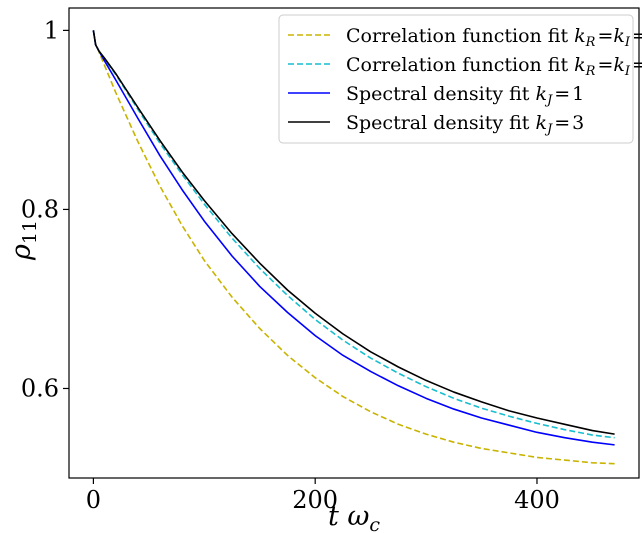 This screenshot has height=533, width=642. I want to click on legend-label-3: Spectral density fit kJ = 1, so click(465, 95).